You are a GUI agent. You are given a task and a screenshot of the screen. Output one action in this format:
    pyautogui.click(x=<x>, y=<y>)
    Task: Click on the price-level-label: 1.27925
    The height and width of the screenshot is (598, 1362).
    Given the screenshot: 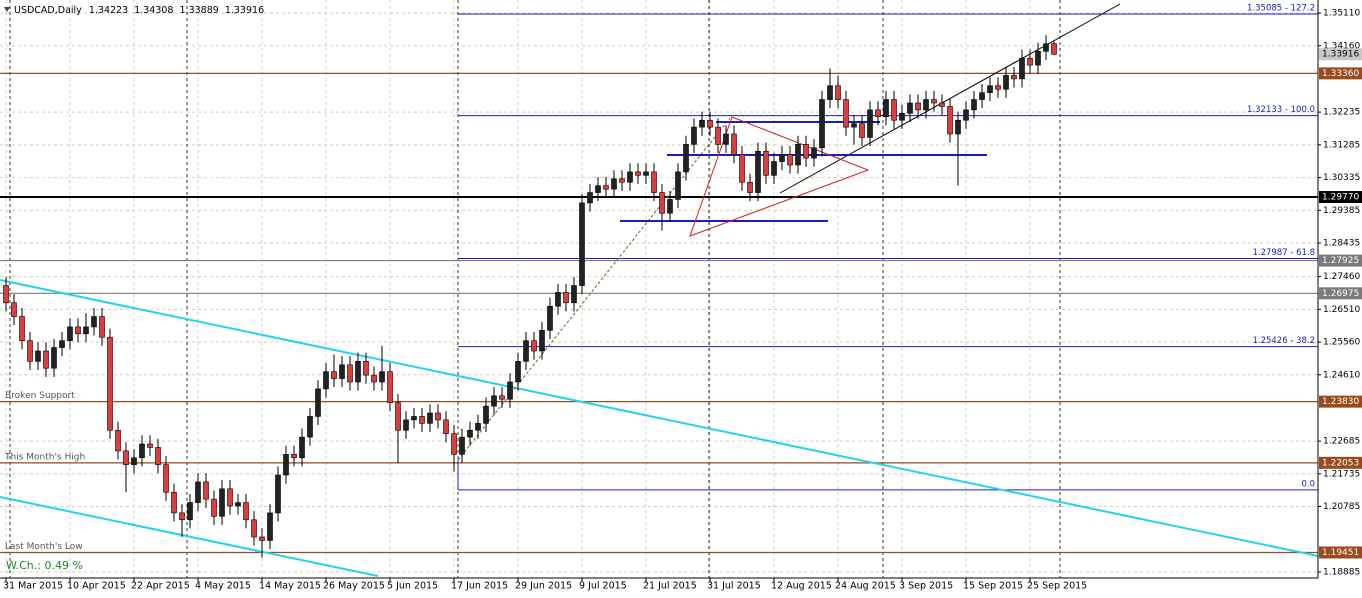 What is the action you would take?
    pyautogui.click(x=1340, y=261)
    